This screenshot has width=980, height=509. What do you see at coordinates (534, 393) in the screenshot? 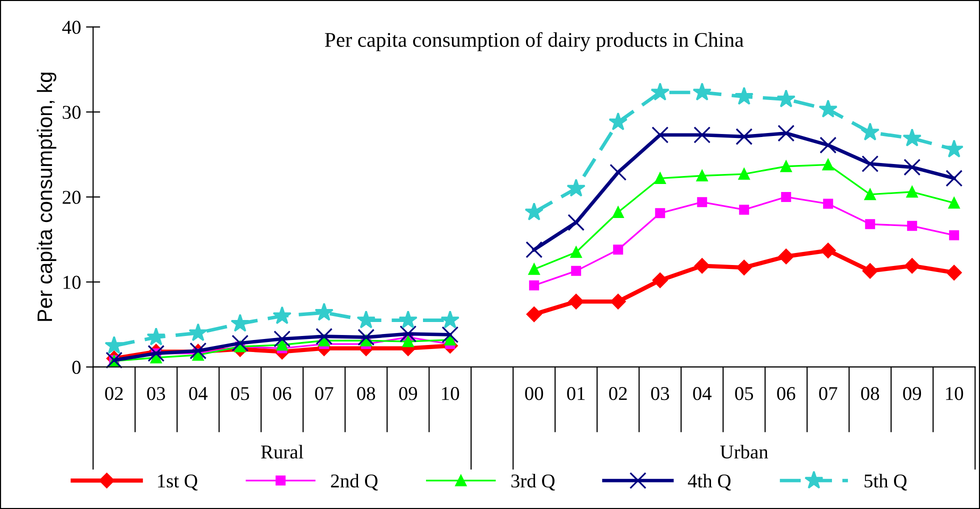
I see `x-tick-label: 00` at bounding box center [534, 393].